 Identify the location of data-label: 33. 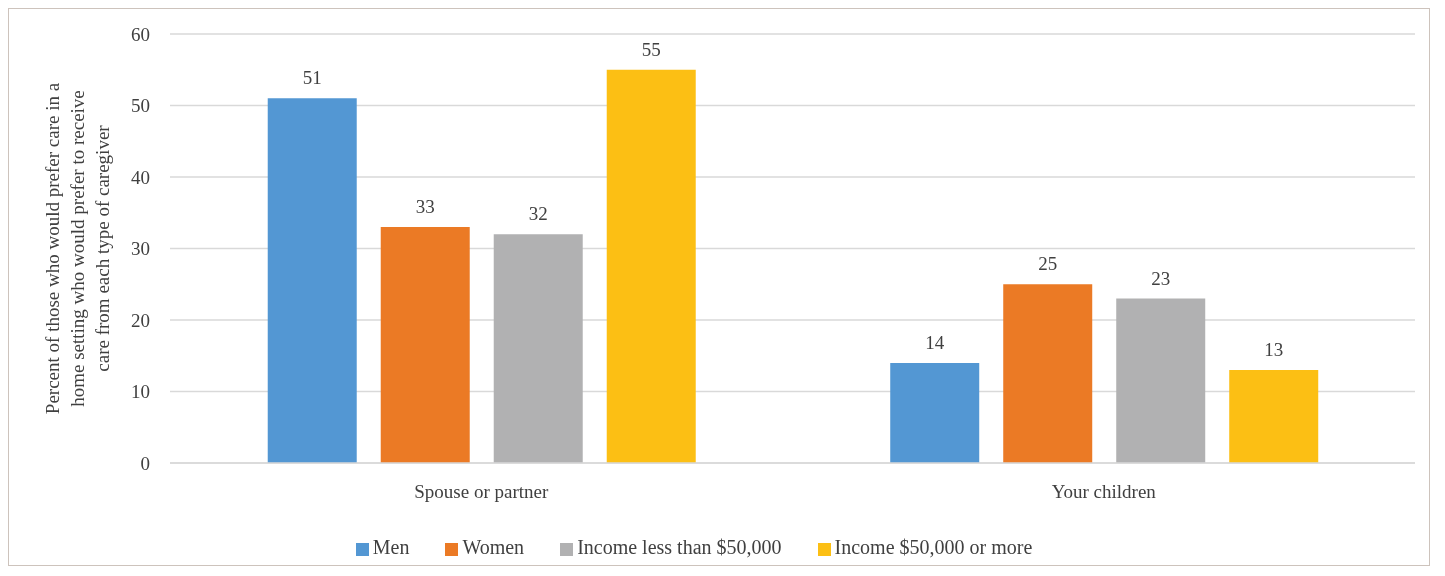
(425, 207).